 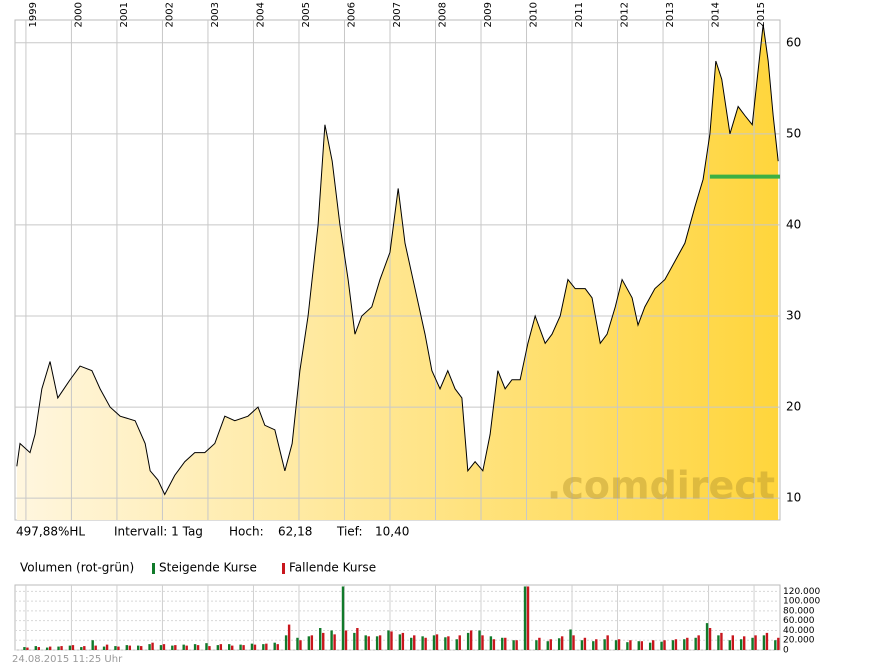 What do you see at coordinates (793, 133) in the screenshot?
I see `y-tick-label: 50` at bounding box center [793, 133].